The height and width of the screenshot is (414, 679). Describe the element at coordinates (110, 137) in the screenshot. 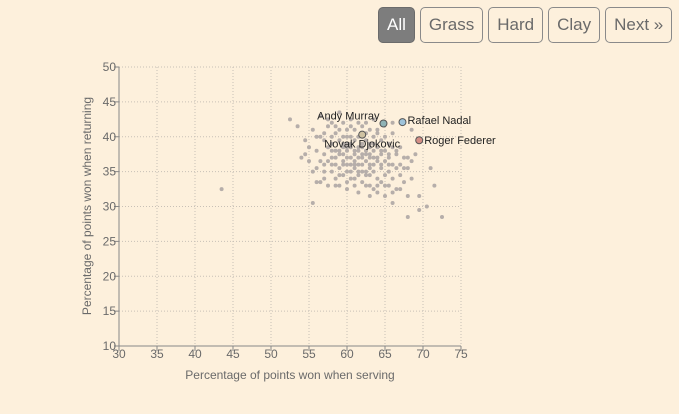

I see `y-tick-label: 40` at that location.